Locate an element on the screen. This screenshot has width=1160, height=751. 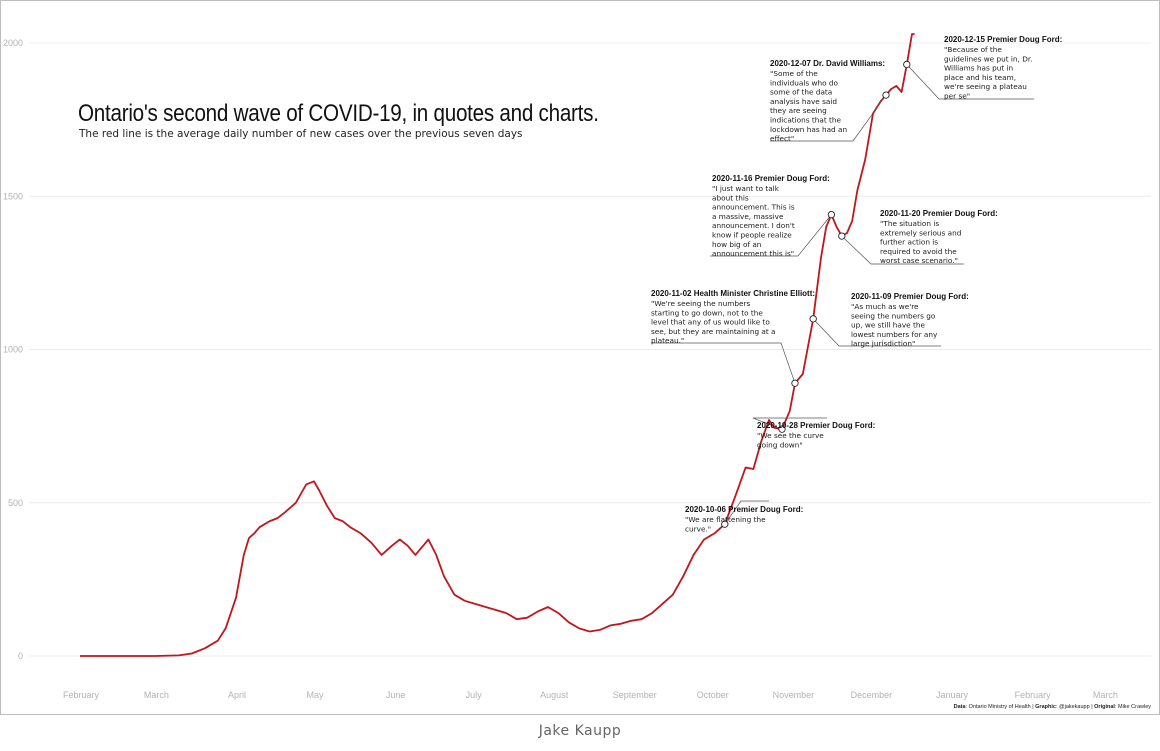
x-tick-label-september-7: September is located at coordinates (635, 695).